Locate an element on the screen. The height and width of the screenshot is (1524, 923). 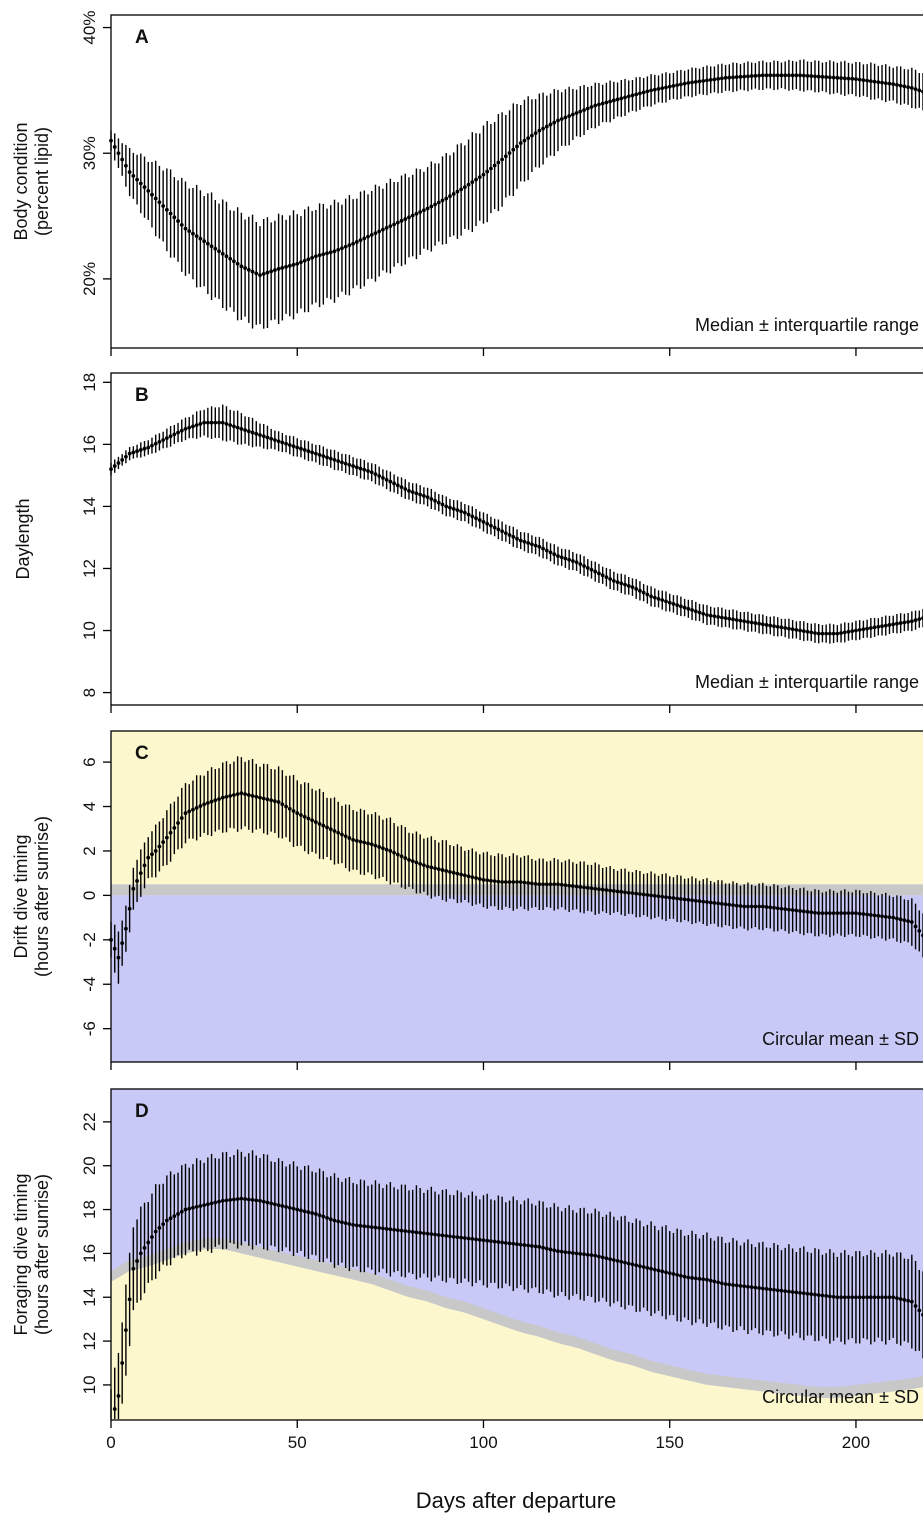
y-tick-label: 18 is located at coordinates (89, 1209).